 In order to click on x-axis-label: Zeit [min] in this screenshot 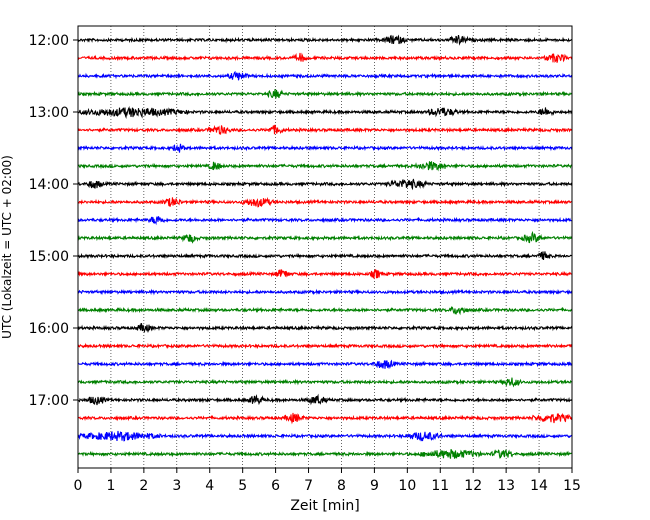, I will do `click(324, 506)`.